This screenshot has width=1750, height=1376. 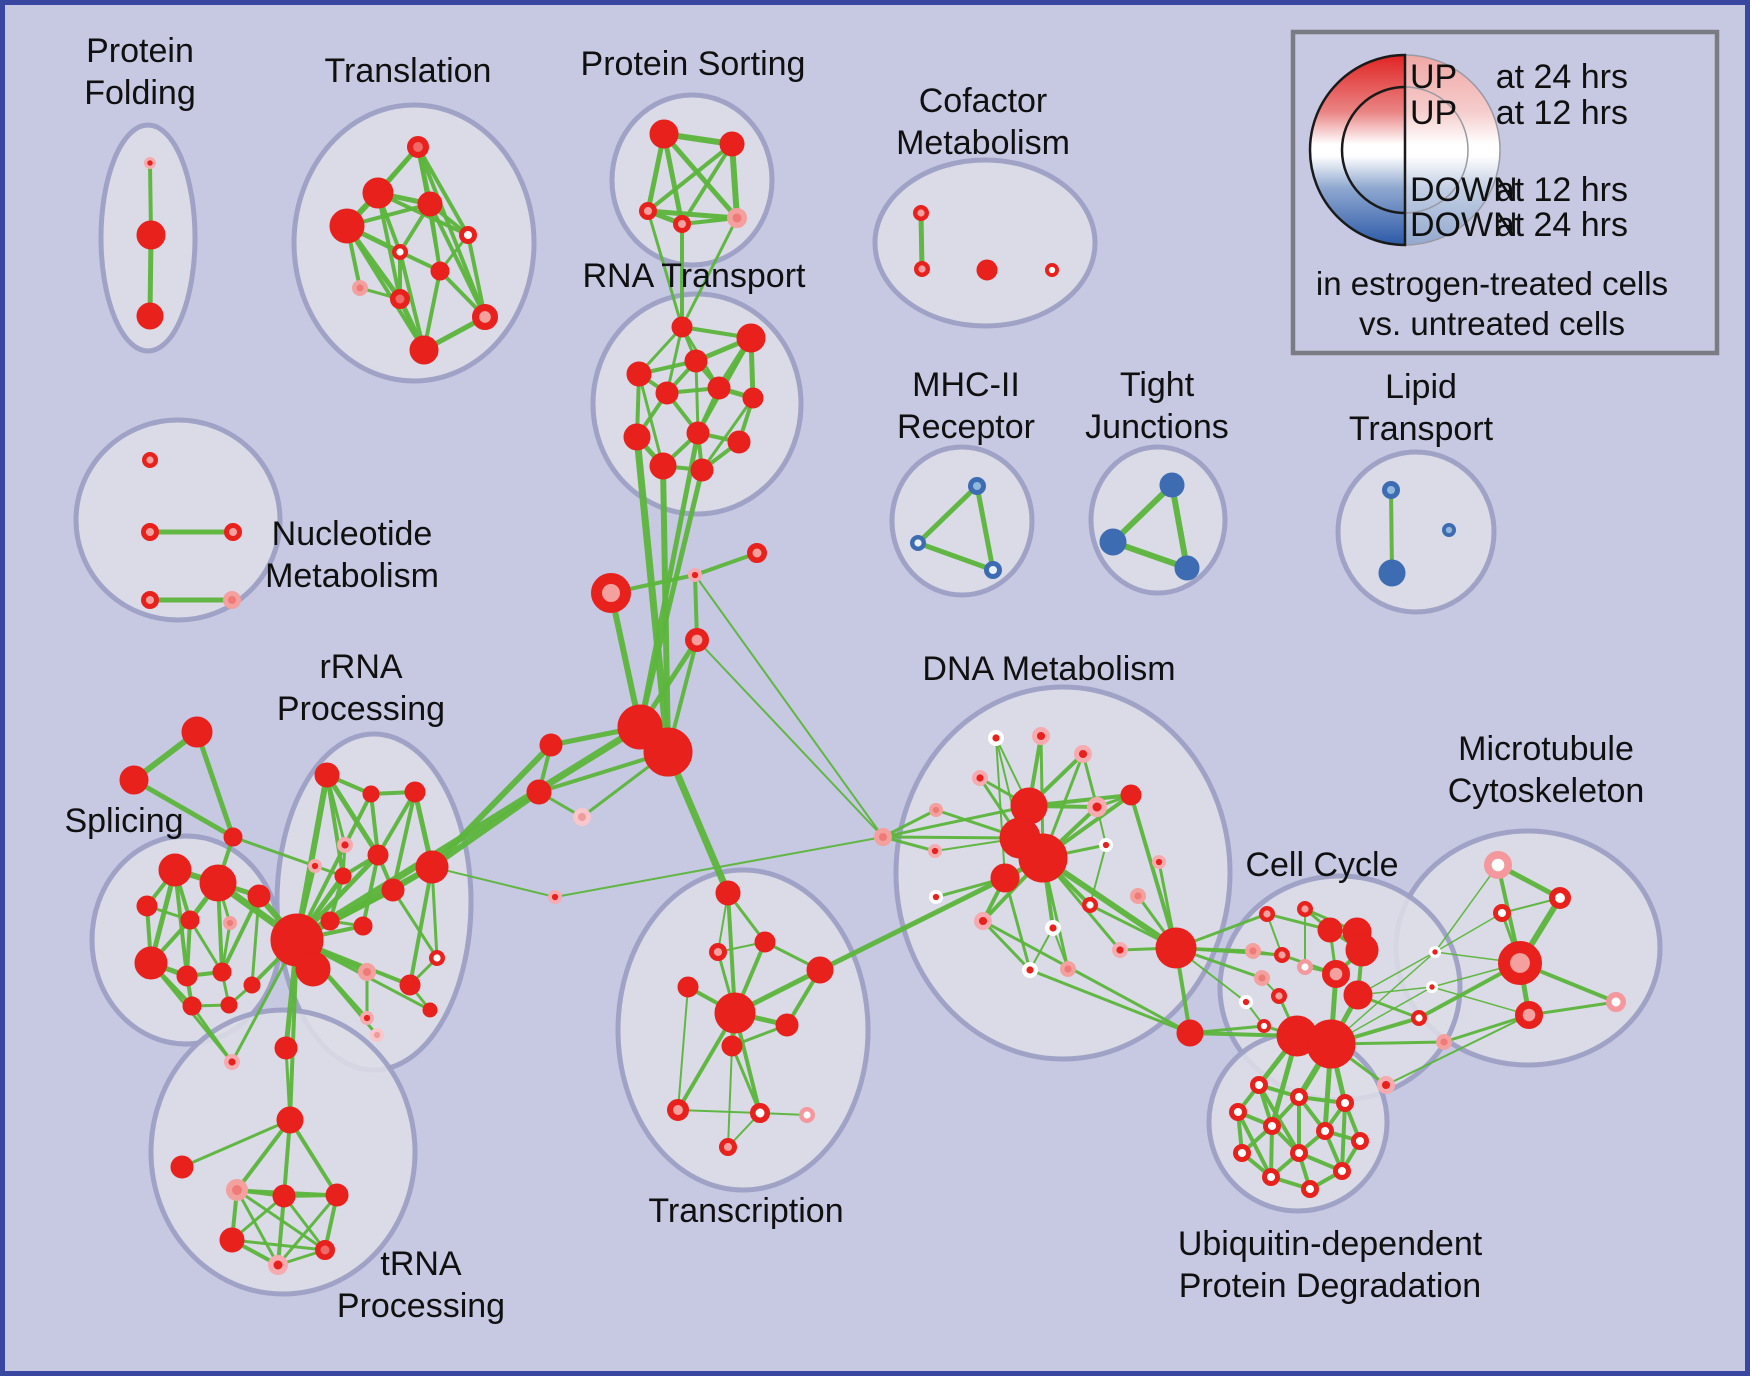 What do you see at coordinates (696, 639) in the screenshot?
I see `network-node-c4` at bounding box center [696, 639].